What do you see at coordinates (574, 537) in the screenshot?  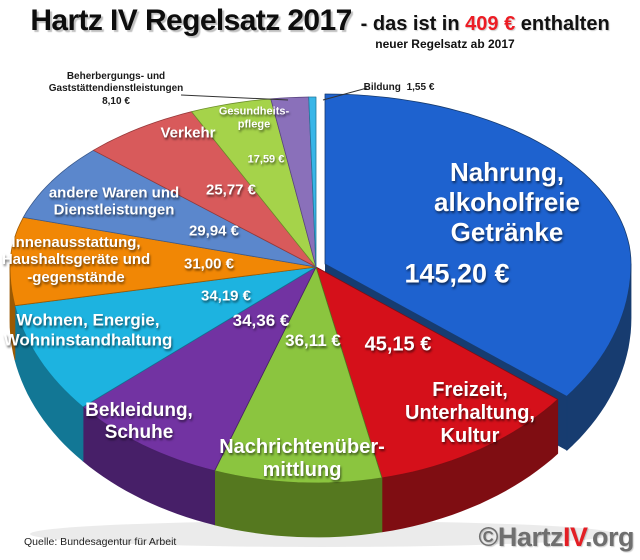 I see `brand-highlight-text: IV` at bounding box center [574, 537].